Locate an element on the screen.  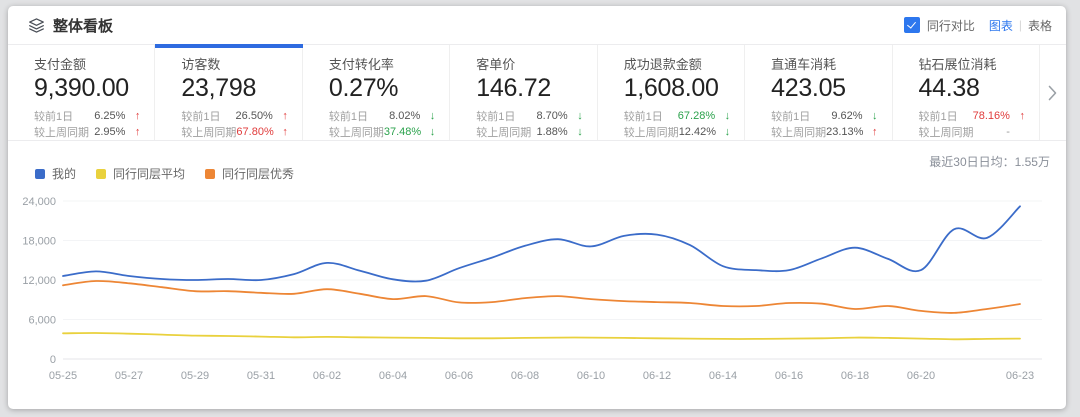
metric-title: 直通车消耗 is located at coordinates (804, 64).